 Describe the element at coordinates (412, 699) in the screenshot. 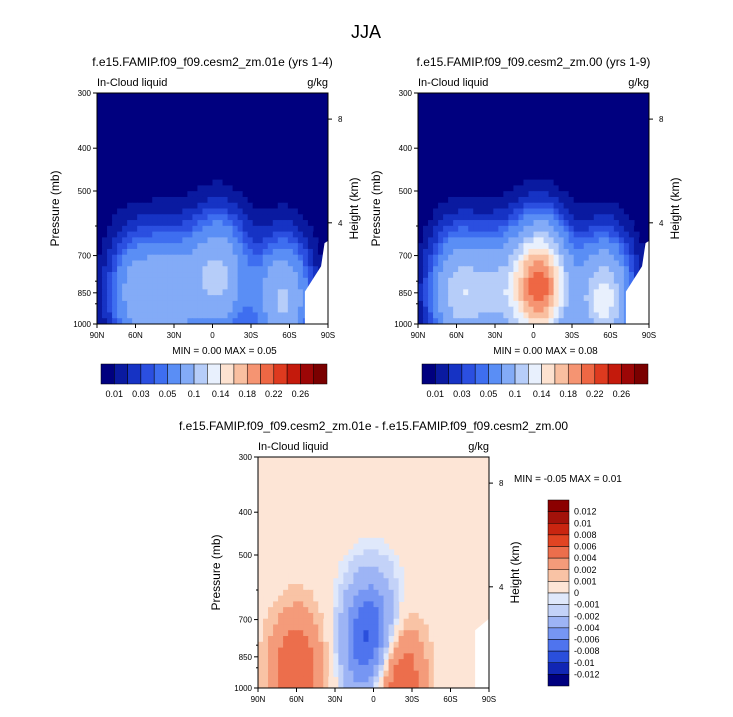

I see `x-tick-label: 30S` at that location.